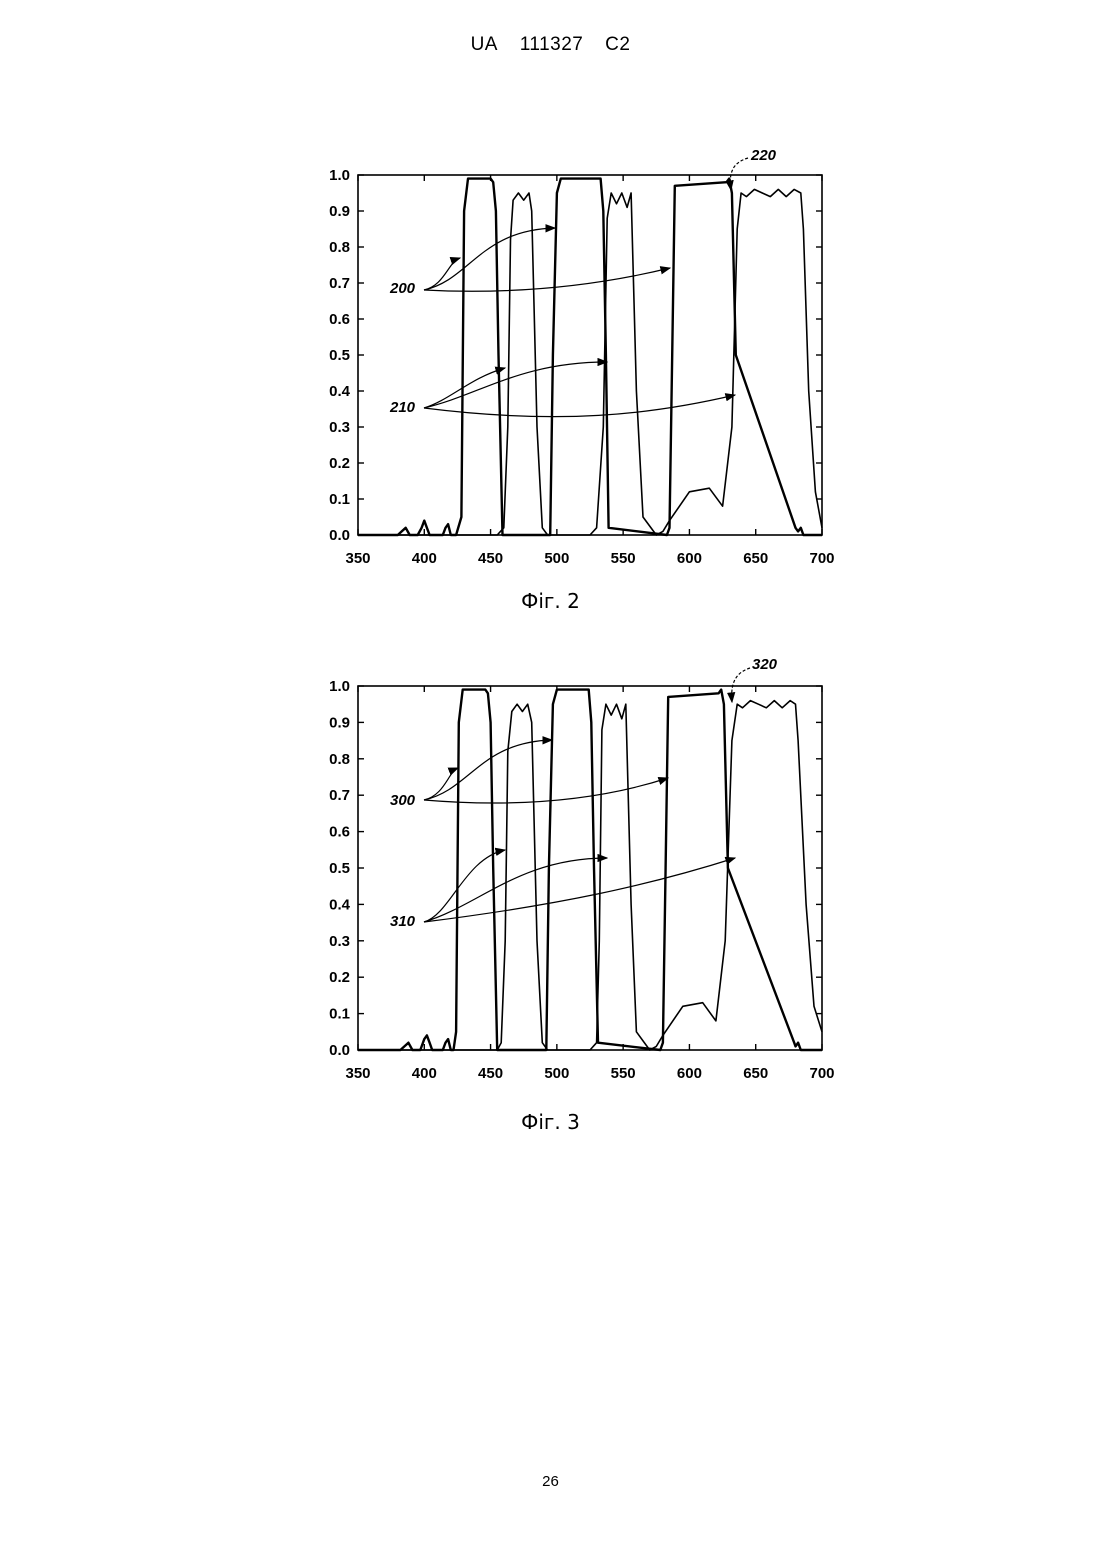  Describe the element at coordinates (402, 407) in the screenshot. I see `ref-label-b: 210` at that location.